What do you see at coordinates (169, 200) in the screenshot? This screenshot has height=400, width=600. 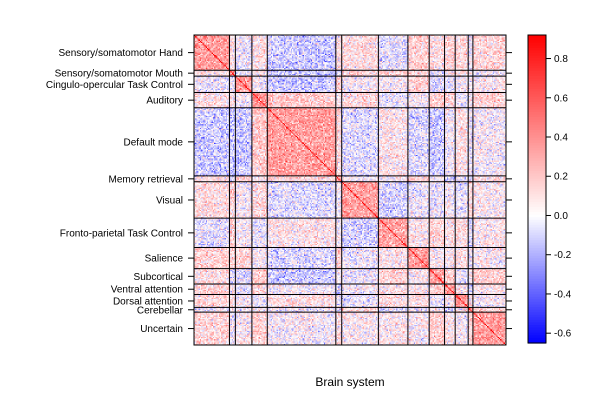 I see `system-label-6: Visual` at bounding box center [169, 200].